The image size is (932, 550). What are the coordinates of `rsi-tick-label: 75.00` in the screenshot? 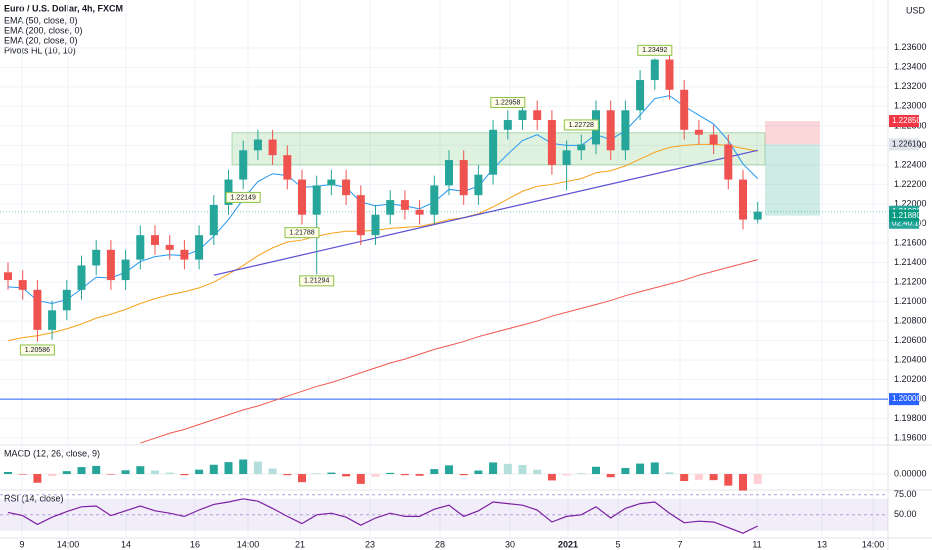 It's located at (905, 494).